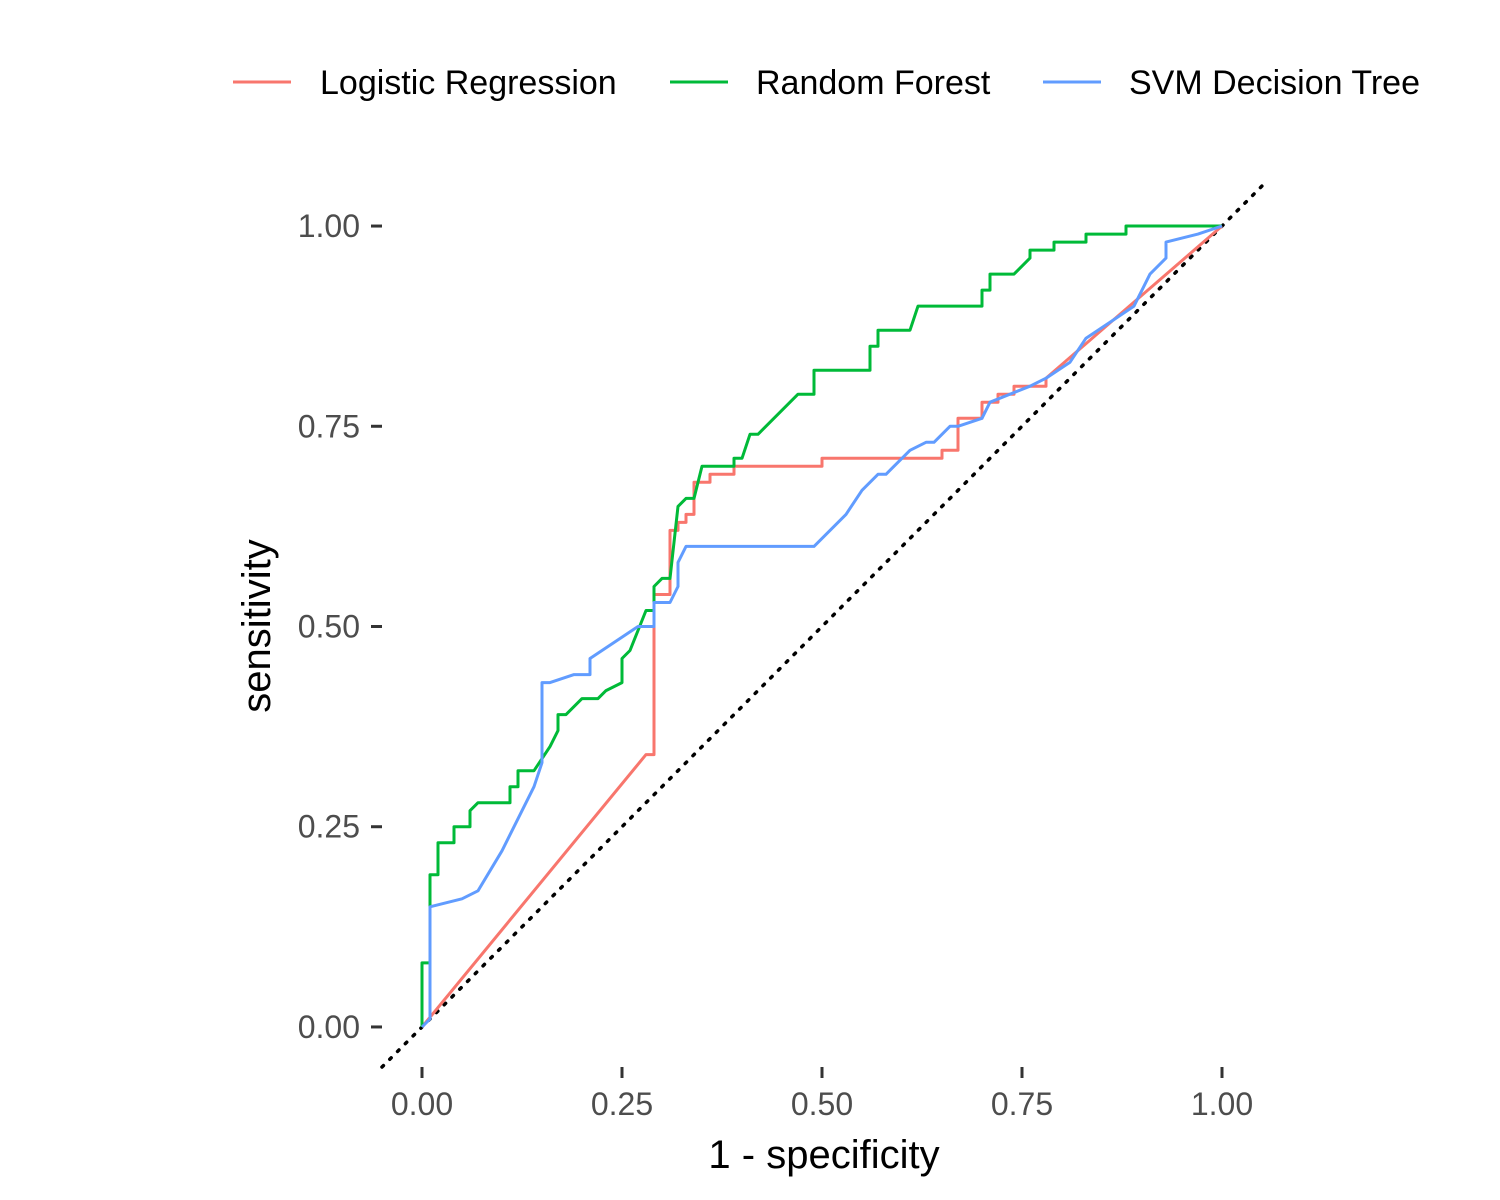 The image size is (1500, 1200). What do you see at coordinates (329, 1027) in the screenshot?
I see `y-tick-label: 0.00` at bounding box center [329, 1027].